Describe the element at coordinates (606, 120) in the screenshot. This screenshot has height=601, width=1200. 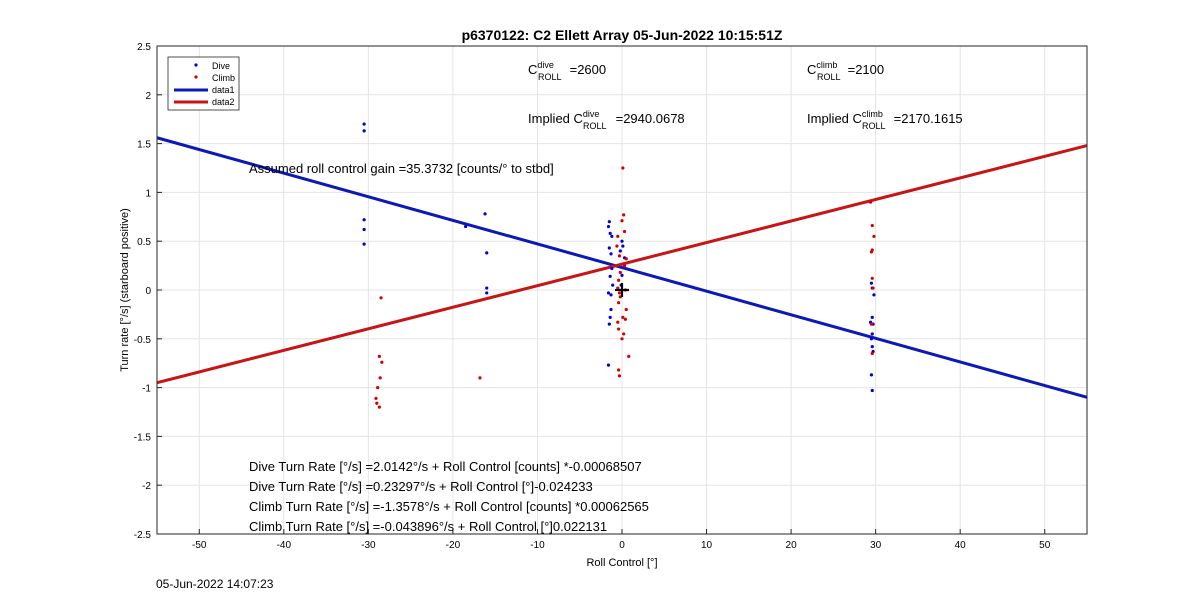
I see `implied-c-roll-dive-annotation: Implied Cdive ROLL =2940.0678` at that location.